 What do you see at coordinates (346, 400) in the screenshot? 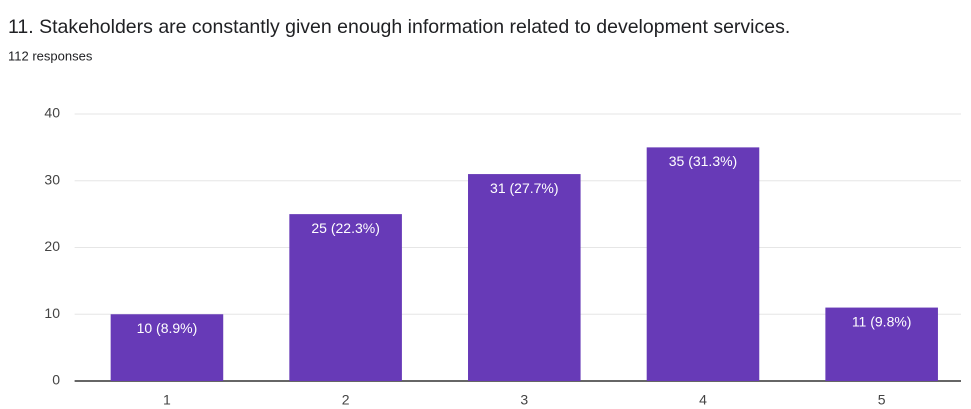
I see `x-tick-label: 2` at bounding box center [346, 400].